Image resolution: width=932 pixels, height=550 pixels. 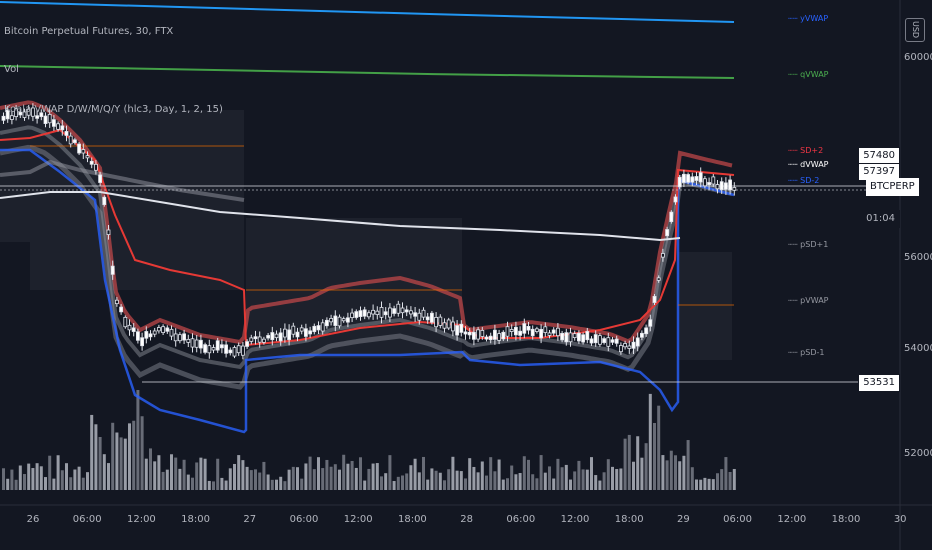 I want to click on volume-legend: Vol, so click(x=11, y=69).